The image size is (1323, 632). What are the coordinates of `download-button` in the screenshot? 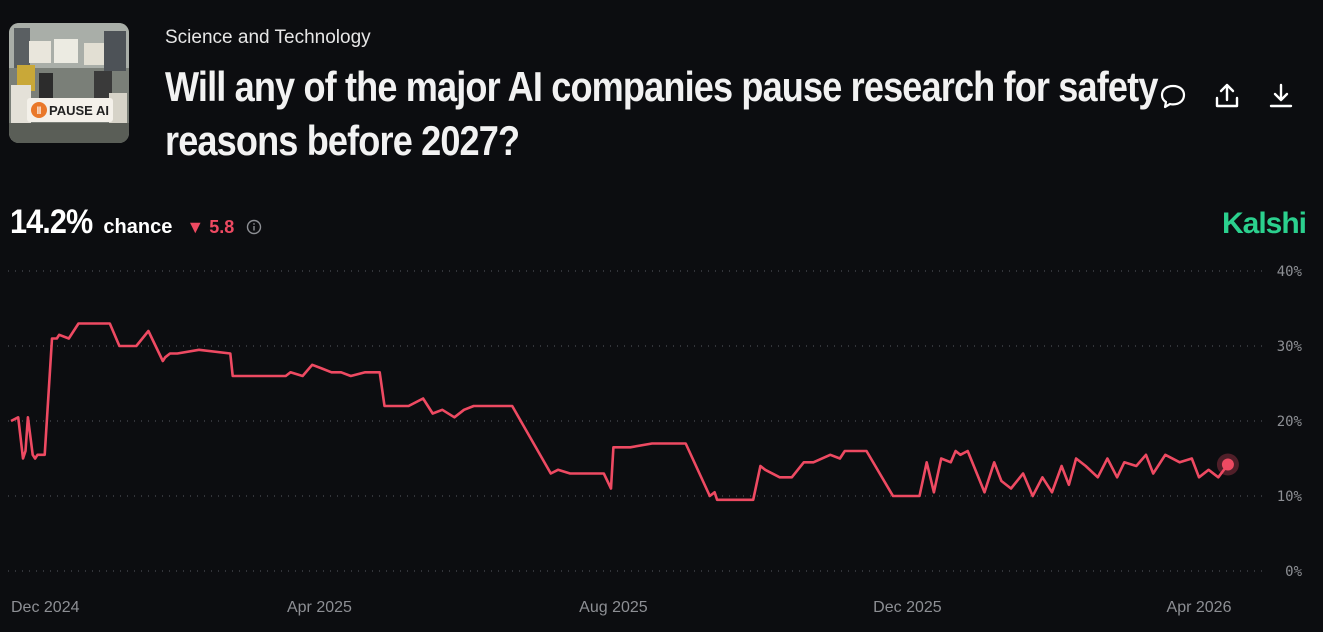 It's located at (1281, 96).